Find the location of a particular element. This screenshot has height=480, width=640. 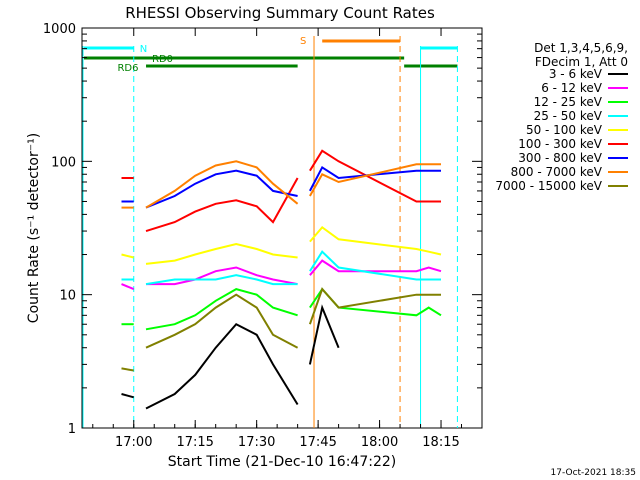

x-tick-label: 18:15 is located at coordinates (440, 442).